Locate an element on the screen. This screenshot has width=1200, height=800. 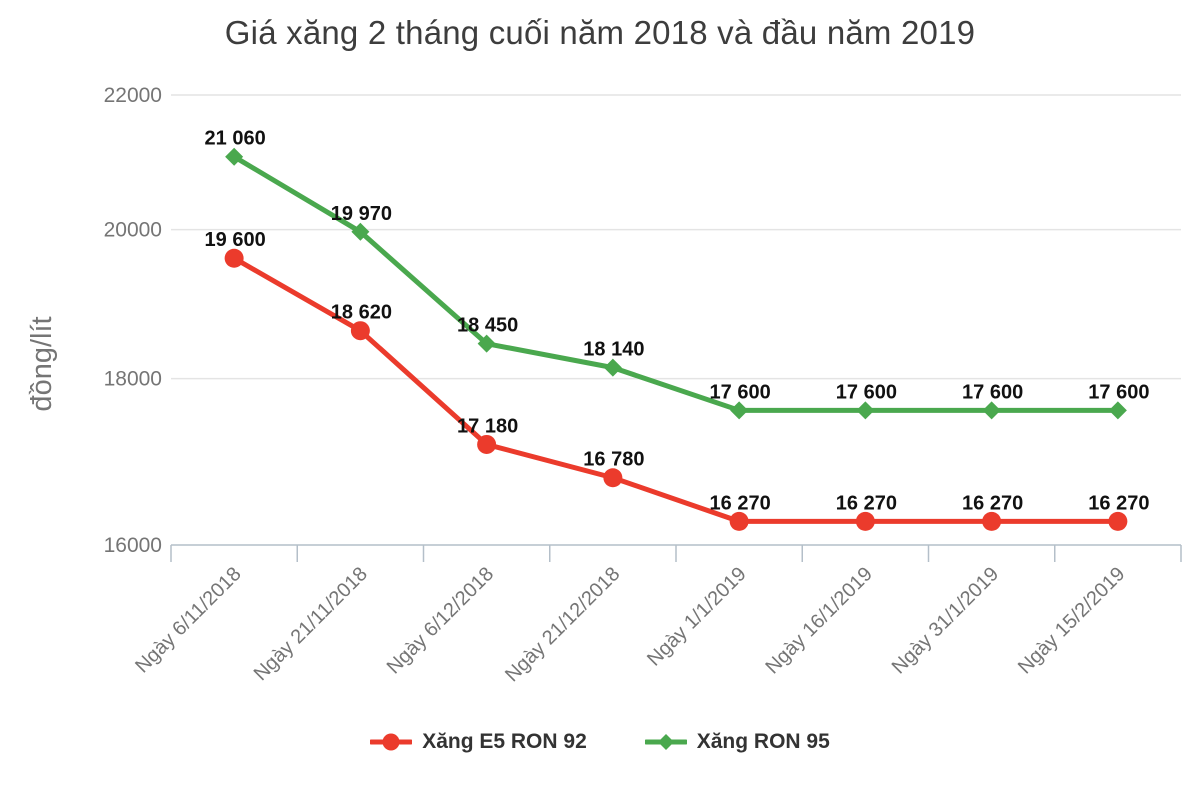
x-tick-label: Ngày 6/12/2018 is located at coordinates (440, 620).